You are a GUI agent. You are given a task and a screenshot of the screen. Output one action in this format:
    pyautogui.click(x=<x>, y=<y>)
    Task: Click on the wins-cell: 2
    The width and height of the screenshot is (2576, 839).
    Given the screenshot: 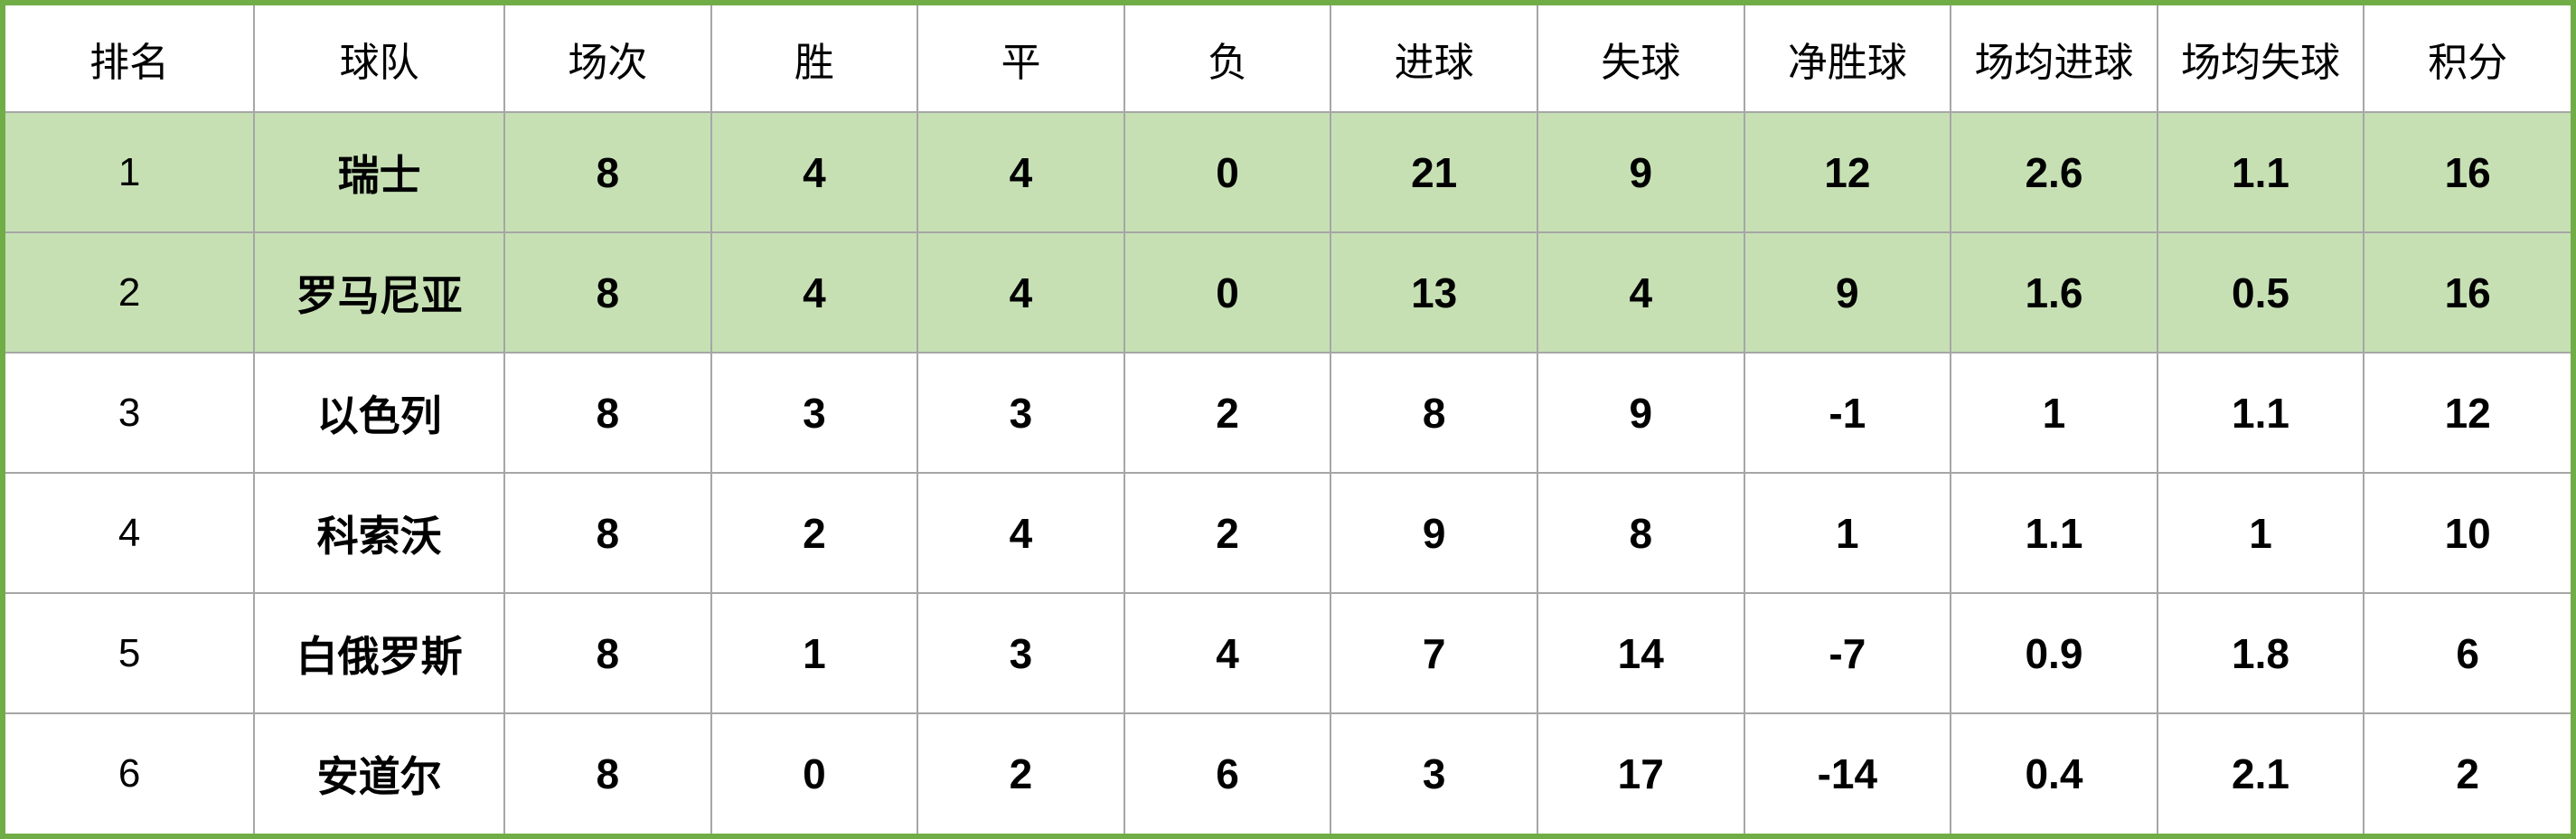 What is the action you would take?
    pyautogui.click(x=814, y=532)
    